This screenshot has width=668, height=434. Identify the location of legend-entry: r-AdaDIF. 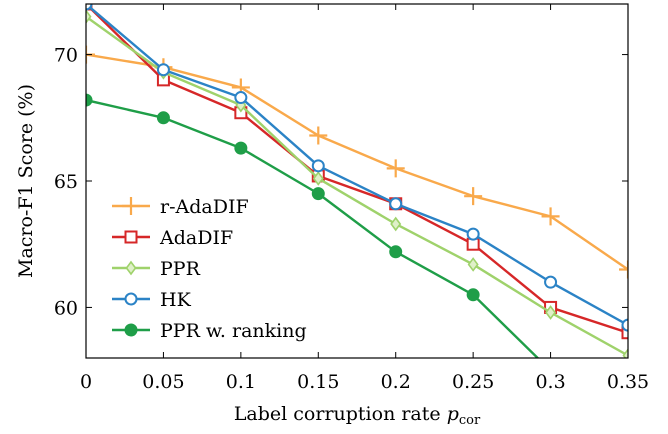
(180, 207).